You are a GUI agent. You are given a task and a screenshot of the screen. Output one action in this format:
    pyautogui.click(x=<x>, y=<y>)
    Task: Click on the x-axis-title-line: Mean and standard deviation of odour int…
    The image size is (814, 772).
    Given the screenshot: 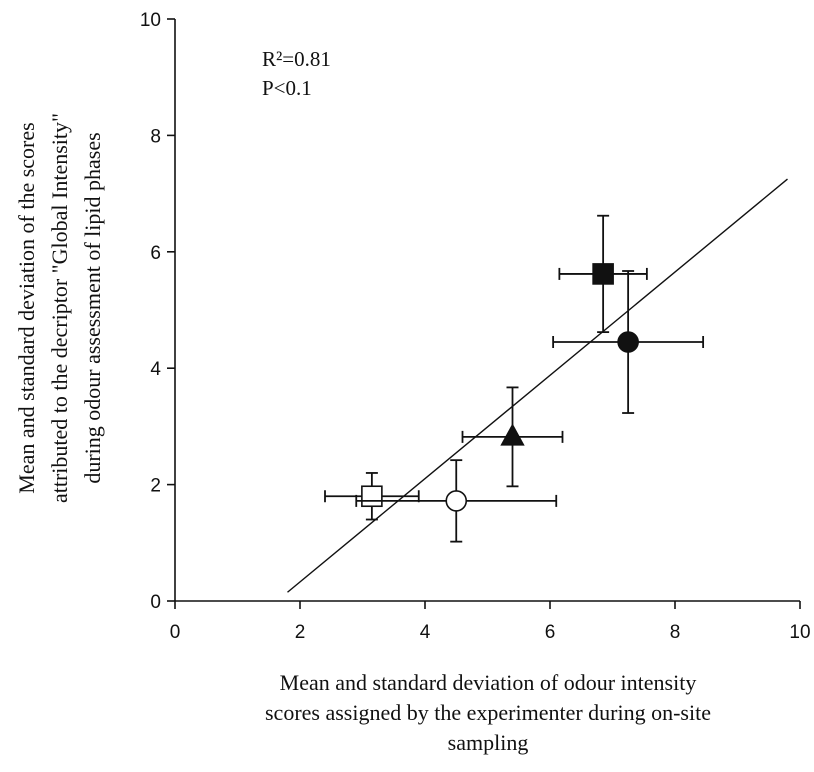 What is the action you would take?
    pyautogui.click(x=488, y=682)
    